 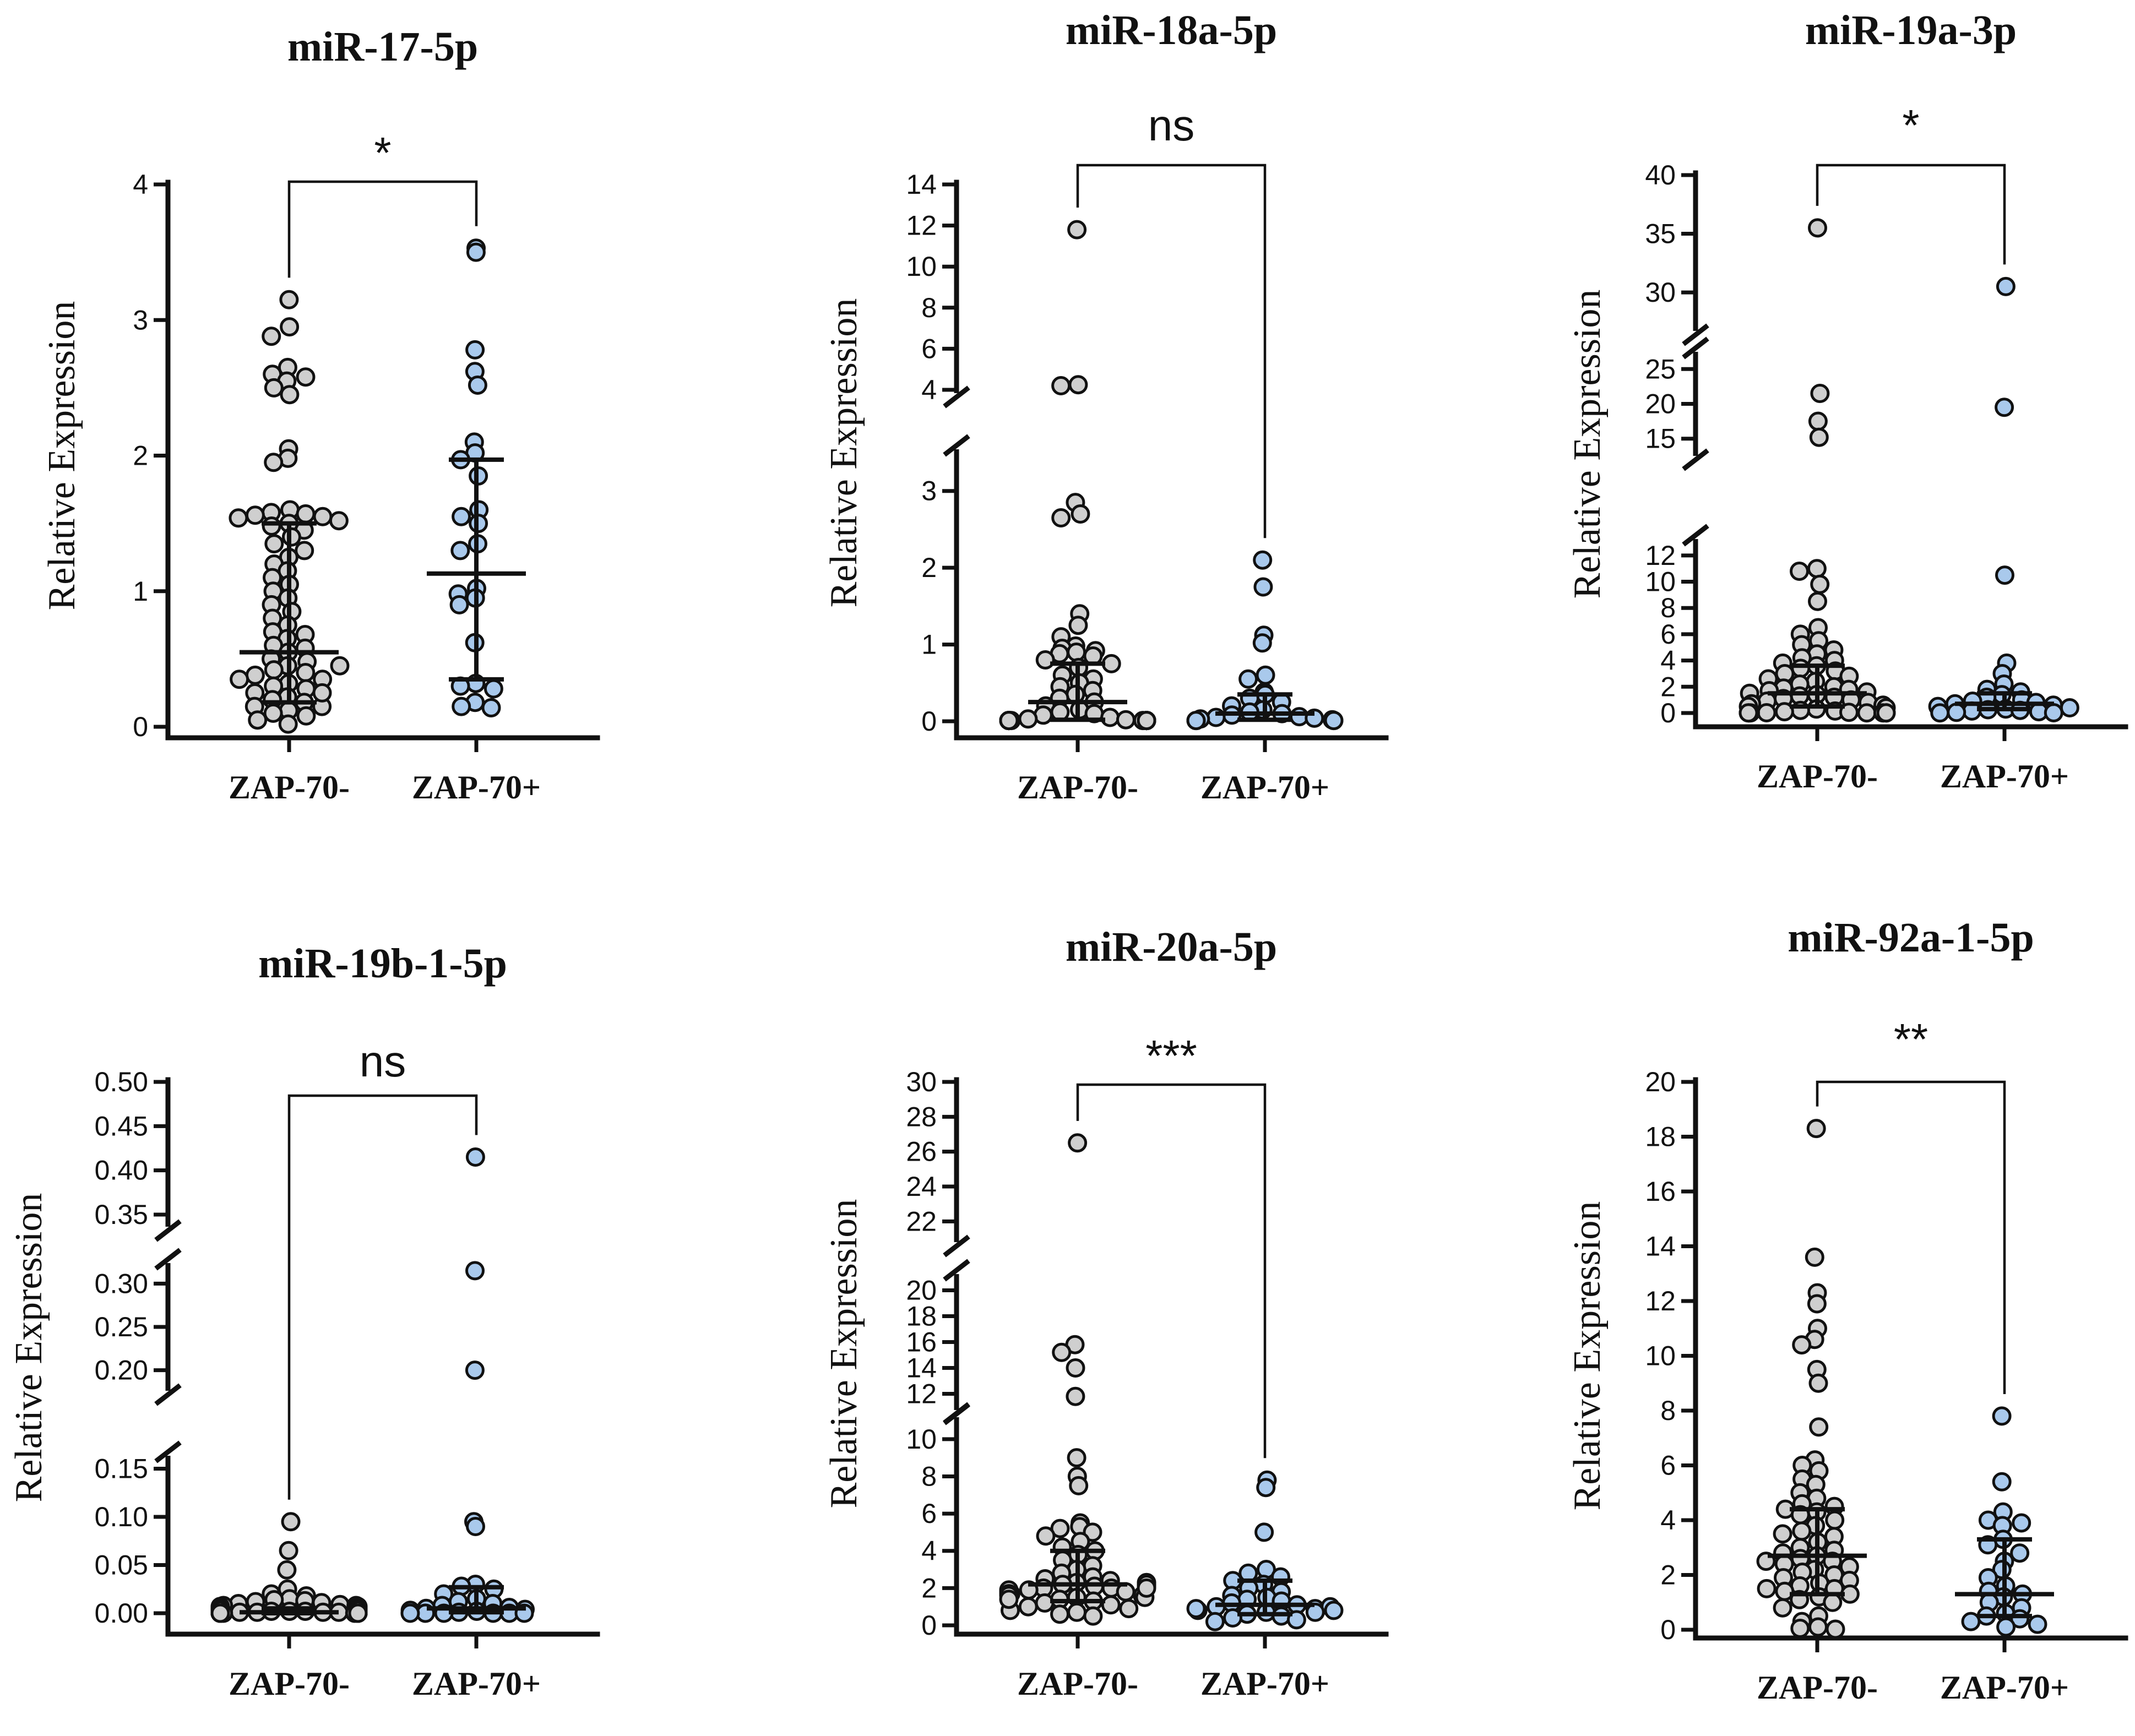 I want to click on y-tick-label: 0.40, so click(x=121, y=1170).